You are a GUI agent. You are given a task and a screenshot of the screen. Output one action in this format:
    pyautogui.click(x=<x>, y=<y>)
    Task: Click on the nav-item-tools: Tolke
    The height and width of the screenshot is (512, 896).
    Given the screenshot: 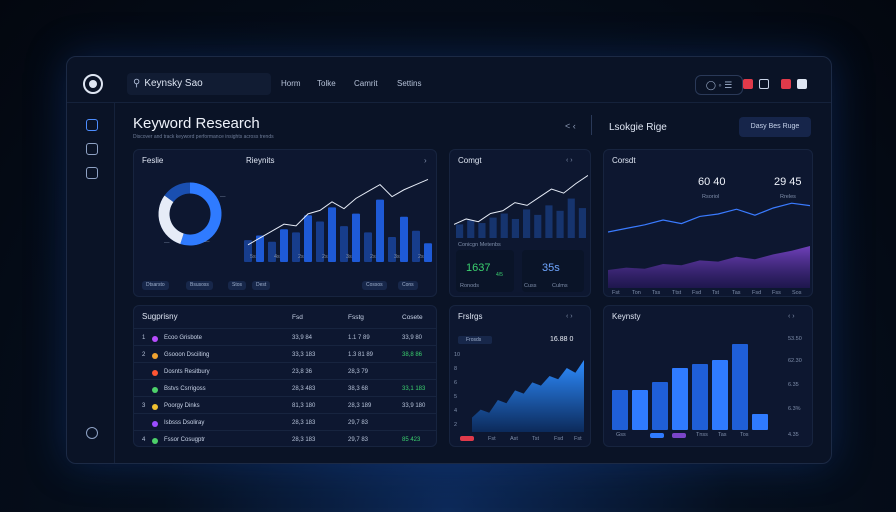 What is the action you would take?
    pyautogui.click(x=326, y=83)
    